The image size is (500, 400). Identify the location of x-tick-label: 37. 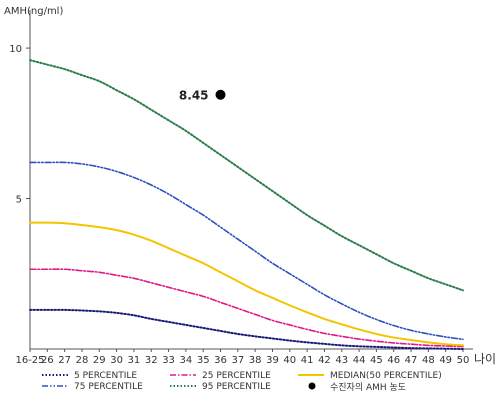
(237, 360).